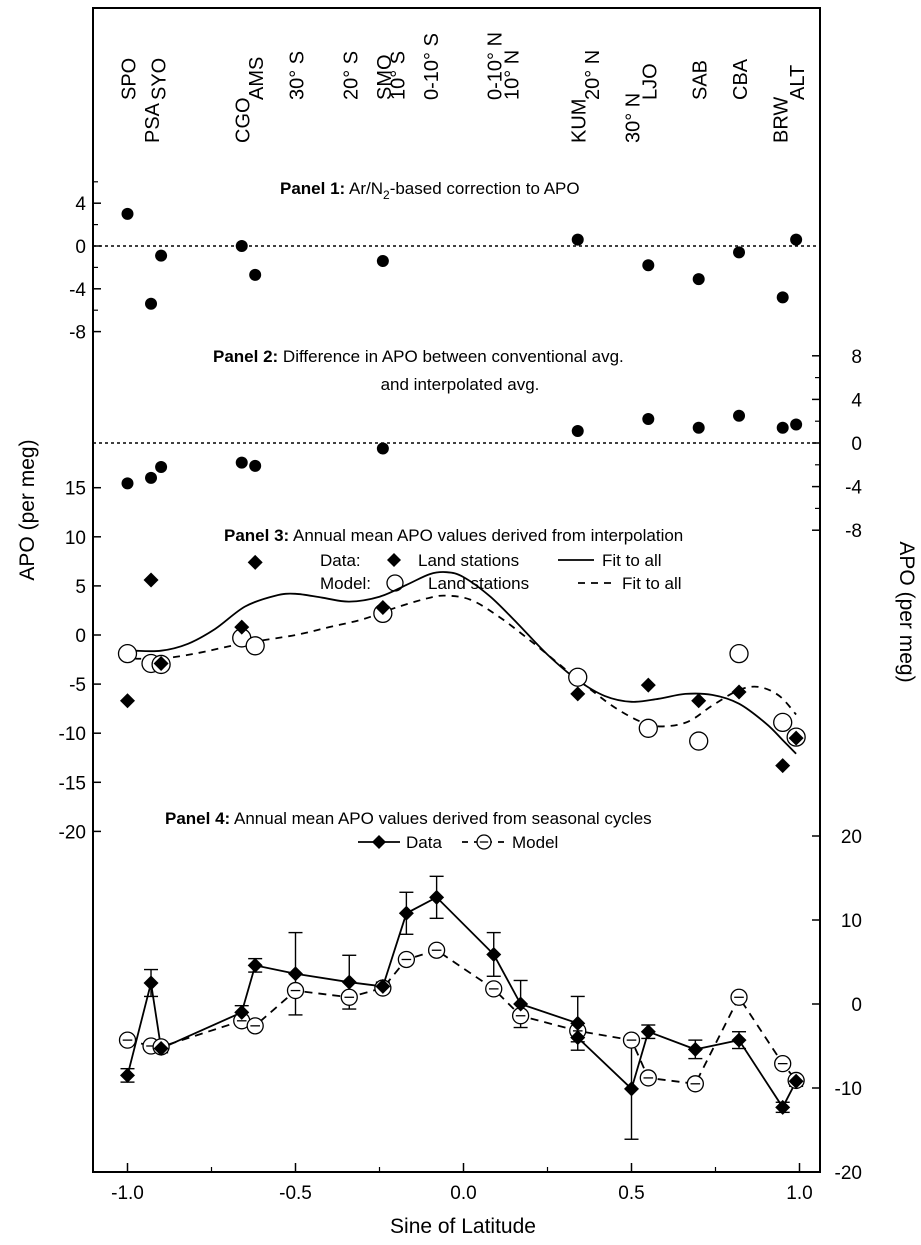 This screenshot has width=921, height=1245. What do you see at coordinates (741, 79) in the screenshot?
I see `station-label: CBA` at bounding box center [741, 79].